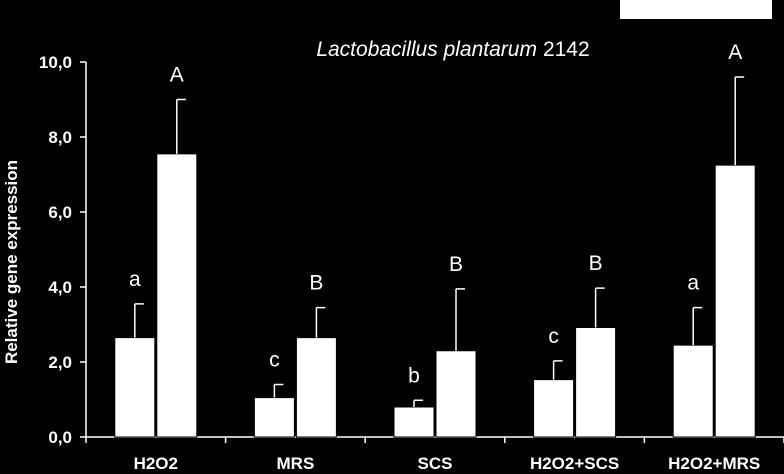 This screenshot has width=784, height=474. What do you see at coordinates (435, 461) in the screenshot?
I see `x-tick-label: SCS` at bounding box center [435, 461].